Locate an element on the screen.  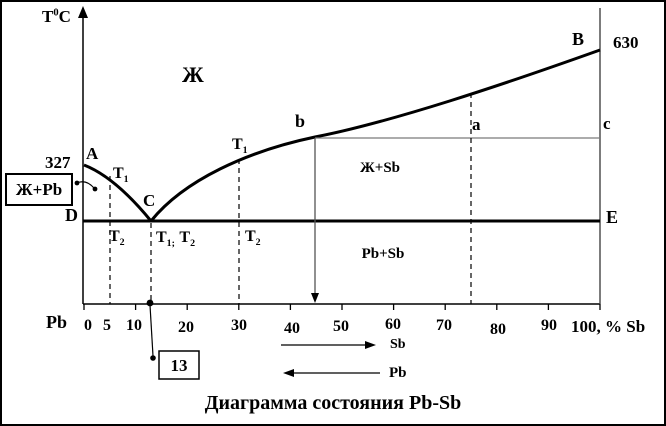
tick-20: 20 is located at coordinates (186, 327).